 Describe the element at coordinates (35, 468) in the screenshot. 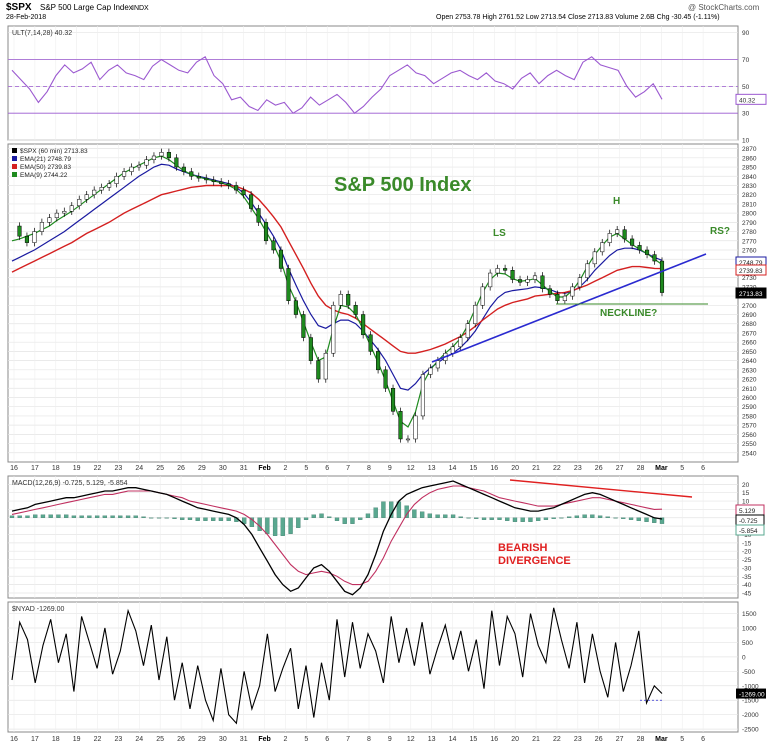

I see `x-axis-label: 17` at that location.